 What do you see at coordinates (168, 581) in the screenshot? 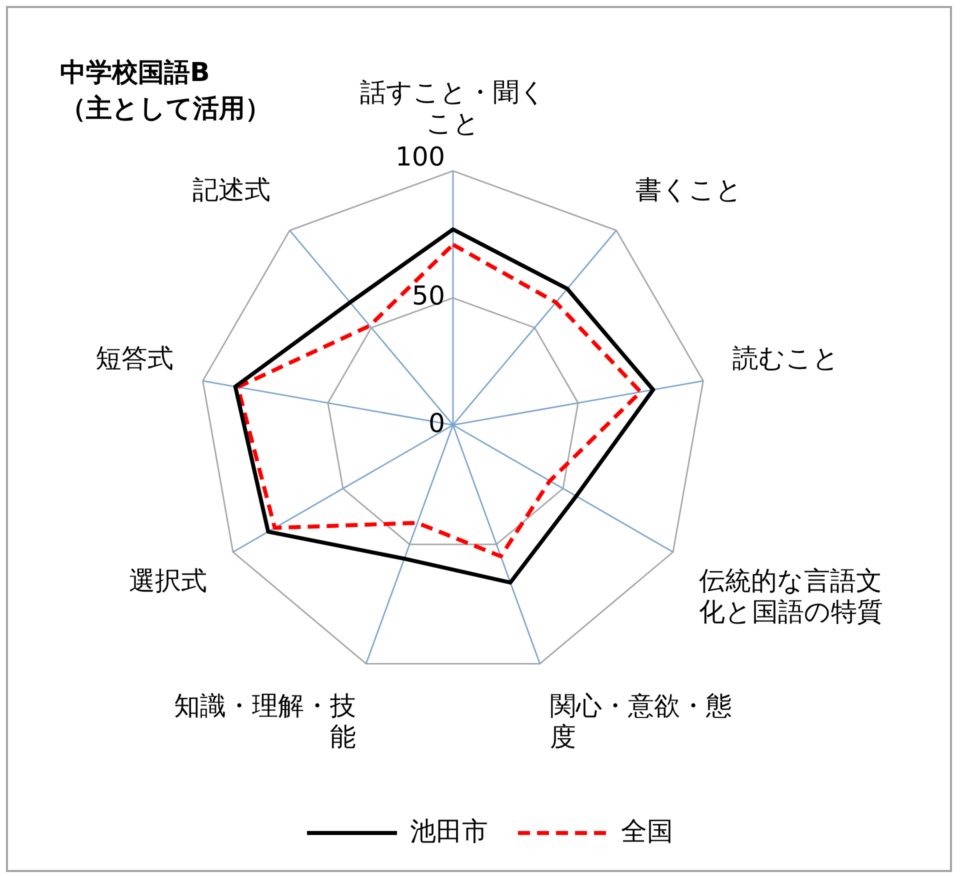
I see `spoke-label: 選択式` at bounding box center [168, 581].